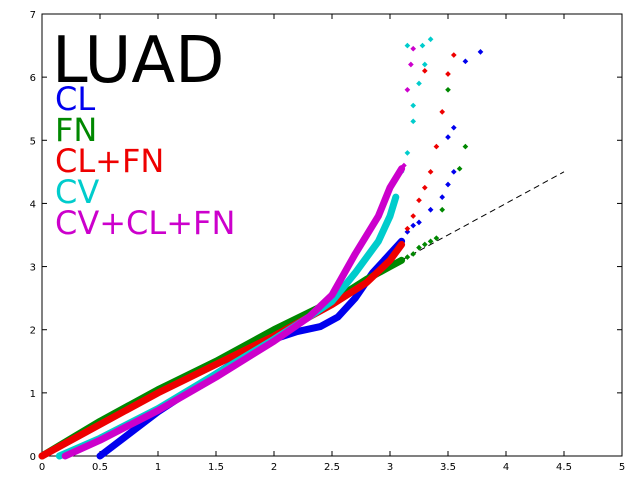  I want to click on legend-entry-cl: CL, so click(75, 99).